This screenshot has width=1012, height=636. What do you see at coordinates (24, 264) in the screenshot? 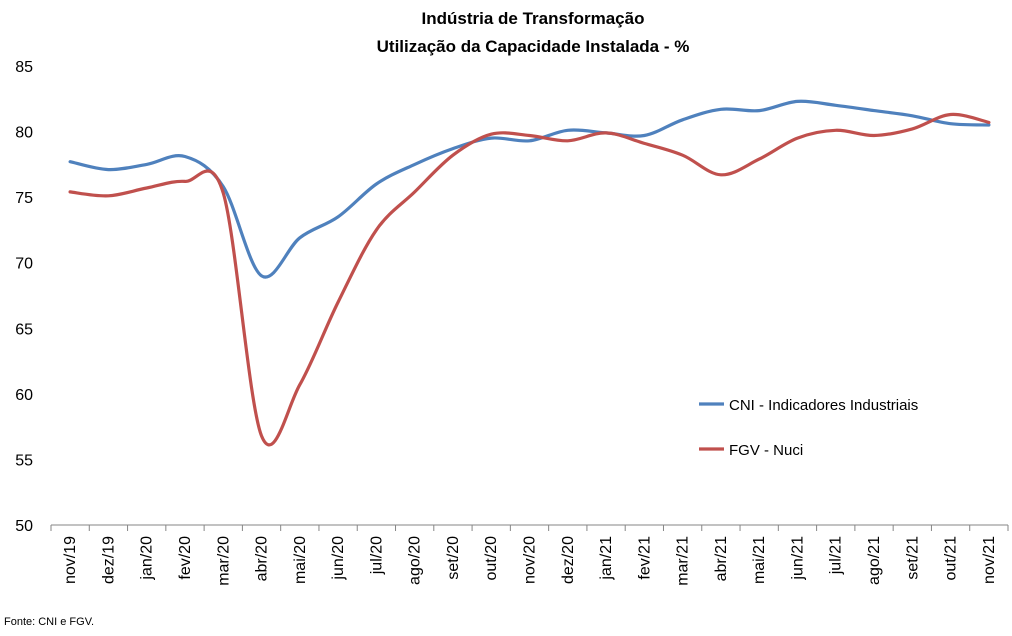
I see `y-tick-label: 70` at bounding box center [24, 264].